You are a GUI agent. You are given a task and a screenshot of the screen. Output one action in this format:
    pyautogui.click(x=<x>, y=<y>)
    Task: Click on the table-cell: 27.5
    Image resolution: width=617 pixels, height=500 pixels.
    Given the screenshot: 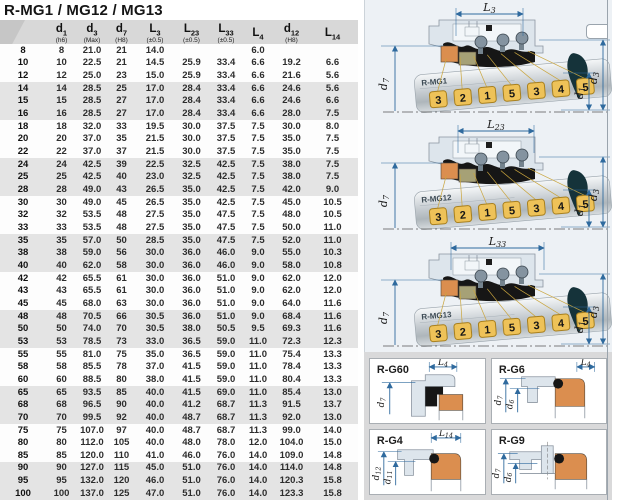 What is the action you would take?
    pyautogui.click(x=155, y=228)
    